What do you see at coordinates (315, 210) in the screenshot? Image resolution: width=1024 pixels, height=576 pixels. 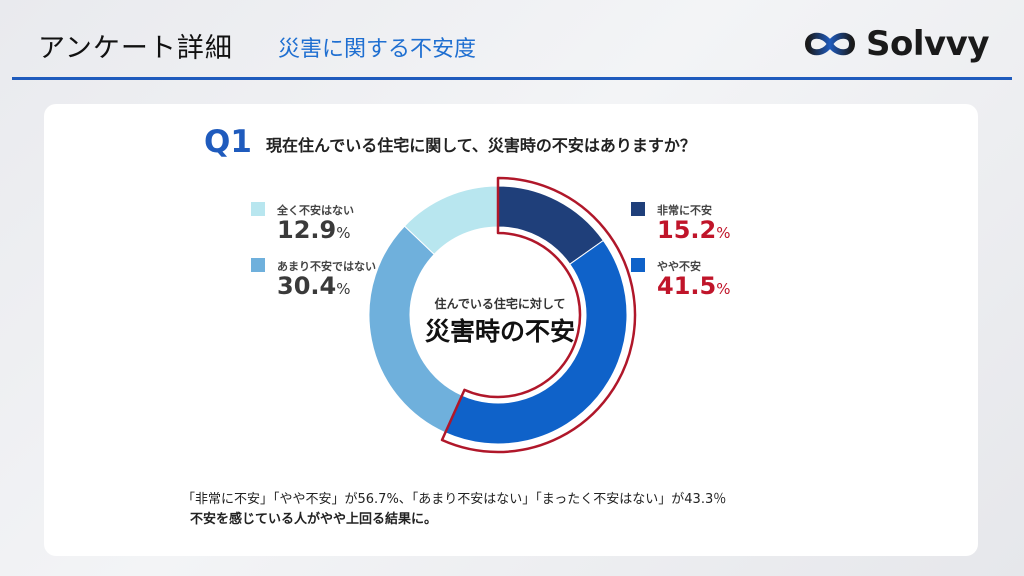 I see `legend-label: 全く不安はない` at bounding box center [315, 210].